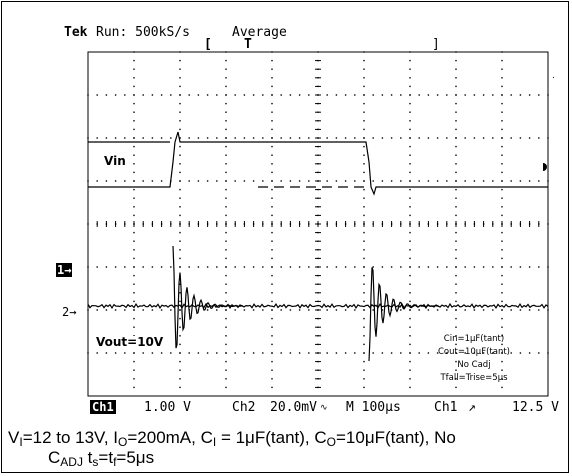  Describe the element at coordinates (244, 407) in the screenshot. I see `ch2-label: Ch2` at that location.